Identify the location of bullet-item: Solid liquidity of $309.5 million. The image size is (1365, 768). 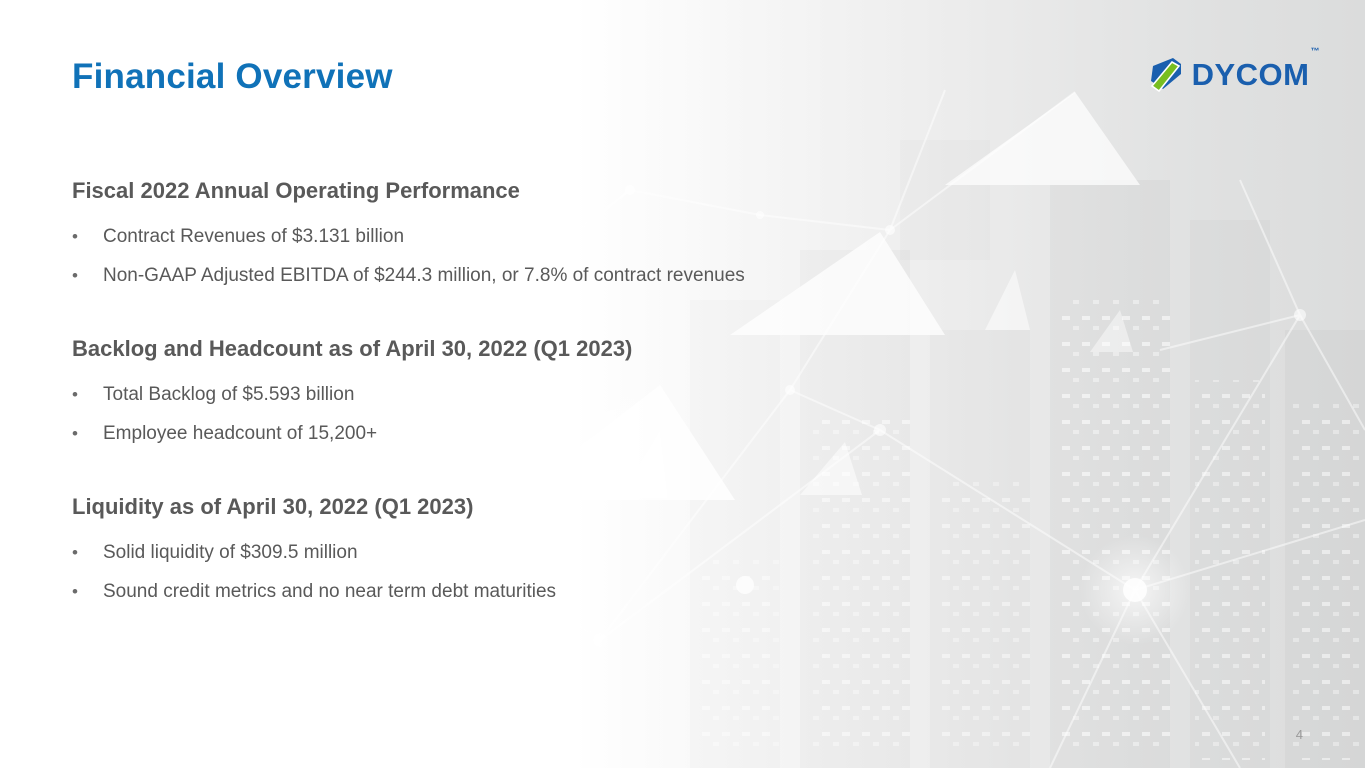
(502, 552).